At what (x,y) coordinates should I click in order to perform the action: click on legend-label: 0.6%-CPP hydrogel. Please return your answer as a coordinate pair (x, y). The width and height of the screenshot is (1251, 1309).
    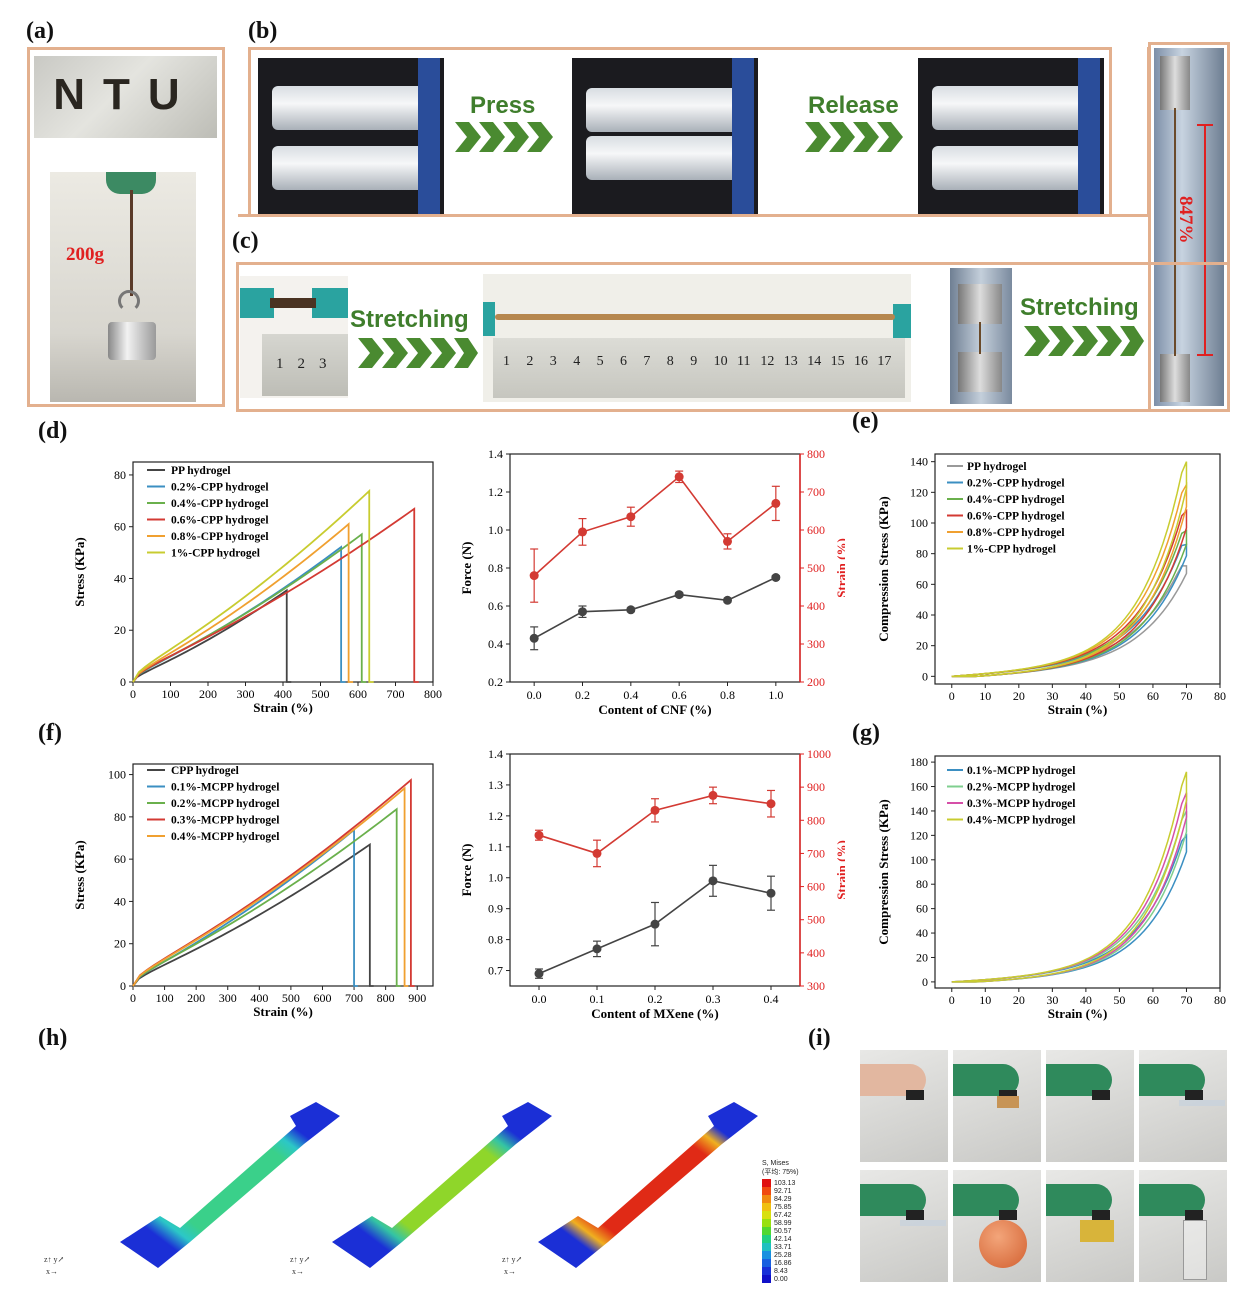
    Looking at the image, I should click on (1016, 517).